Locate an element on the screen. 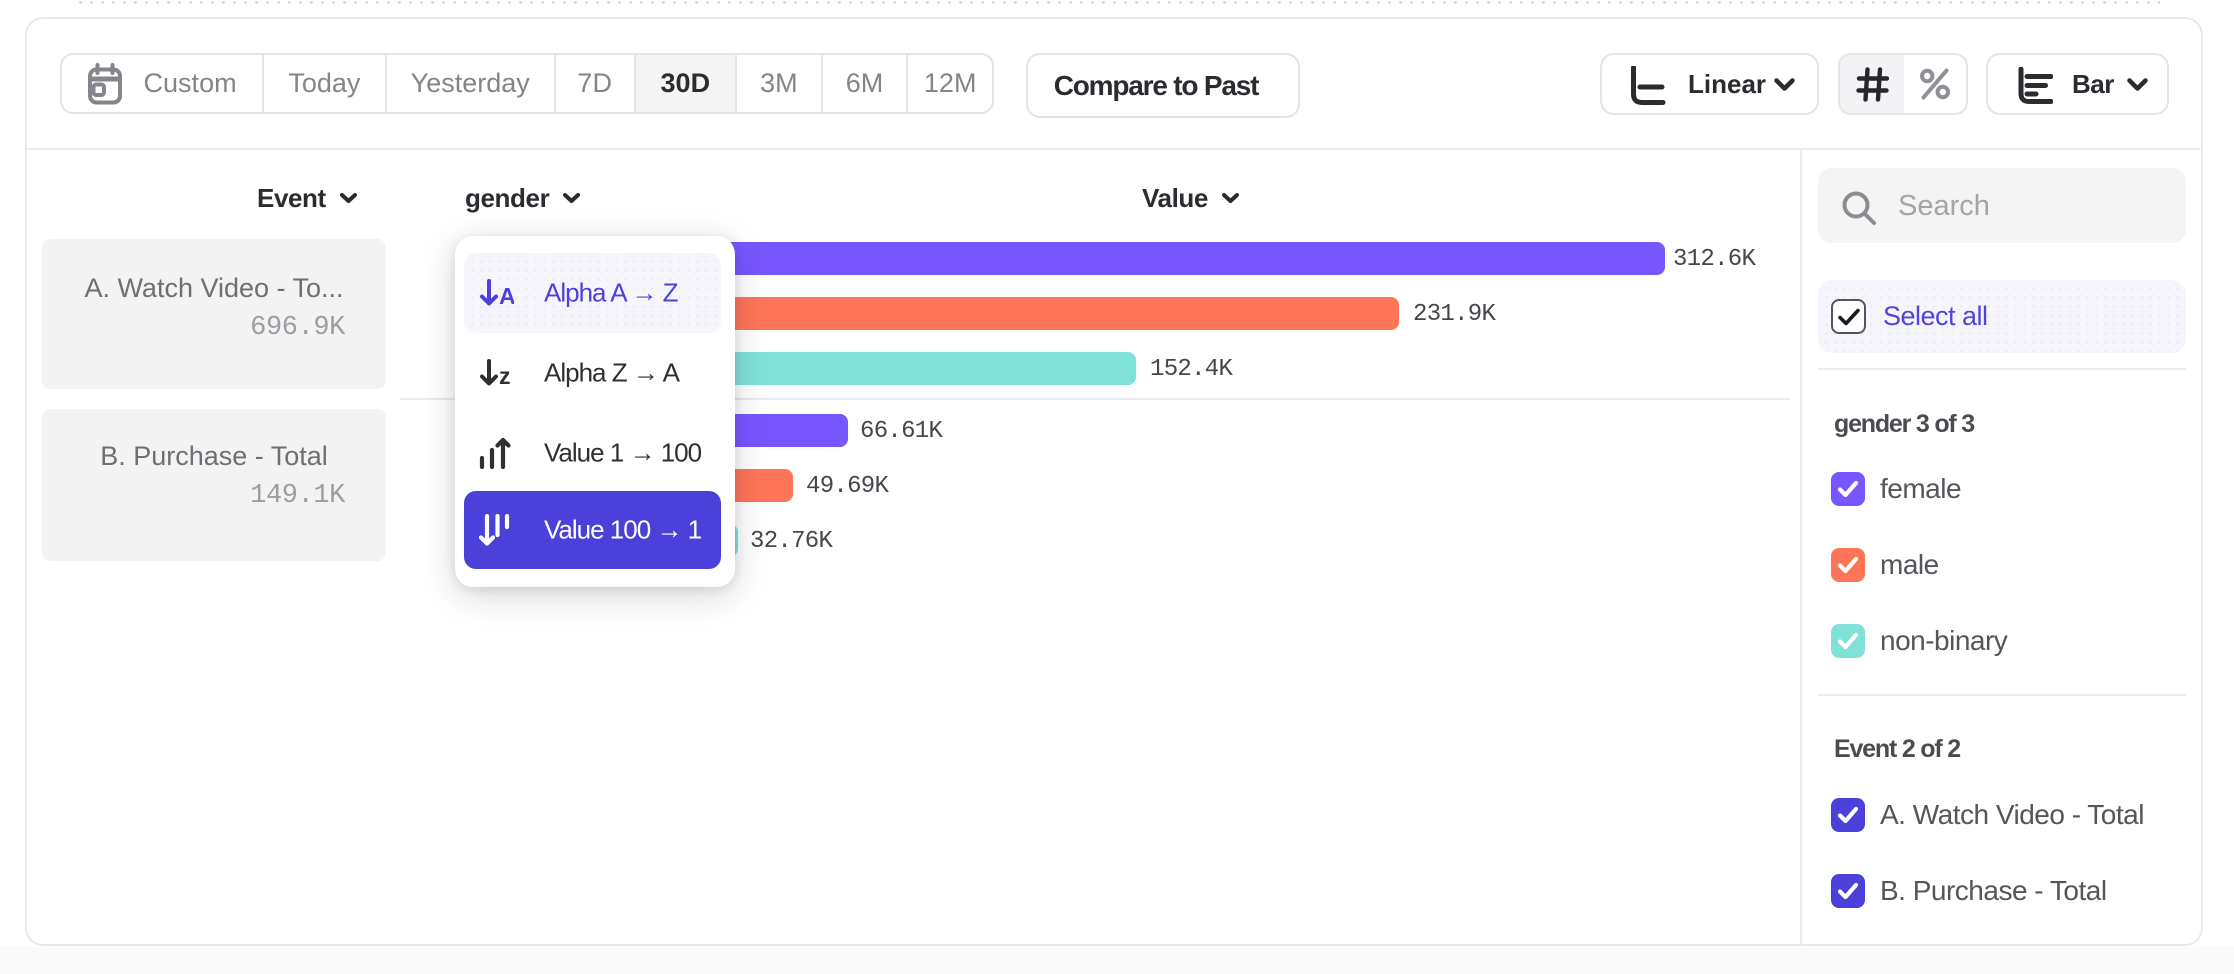  svg-text: z is located at coordinates (505, 375).